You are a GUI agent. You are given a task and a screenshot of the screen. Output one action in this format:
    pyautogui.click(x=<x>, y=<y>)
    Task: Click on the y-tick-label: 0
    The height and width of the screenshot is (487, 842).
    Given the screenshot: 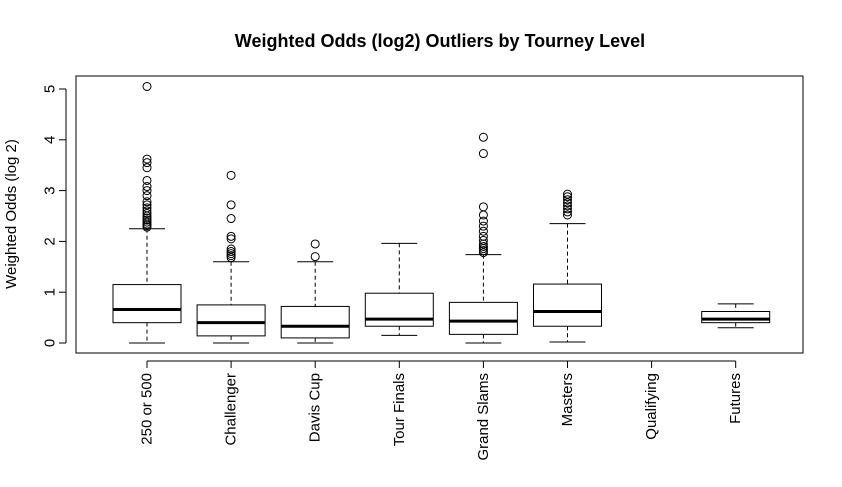 What is the action you would take?
    pyautogui.click(x=50, y=343)
    